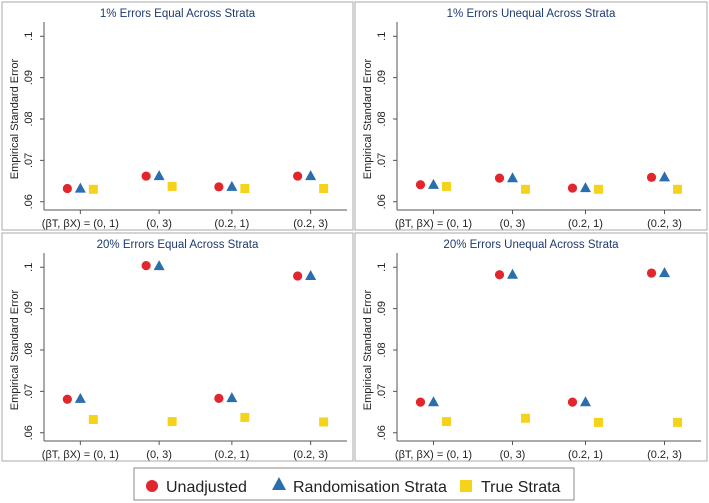 Image resolution: width=709 pixels, height=503 pixels. What do you see at coordinates (178, 245) in the screenshot?
I see `panel-title: 20% Errors Equal Across Strata` at bounding box center [178, 245].